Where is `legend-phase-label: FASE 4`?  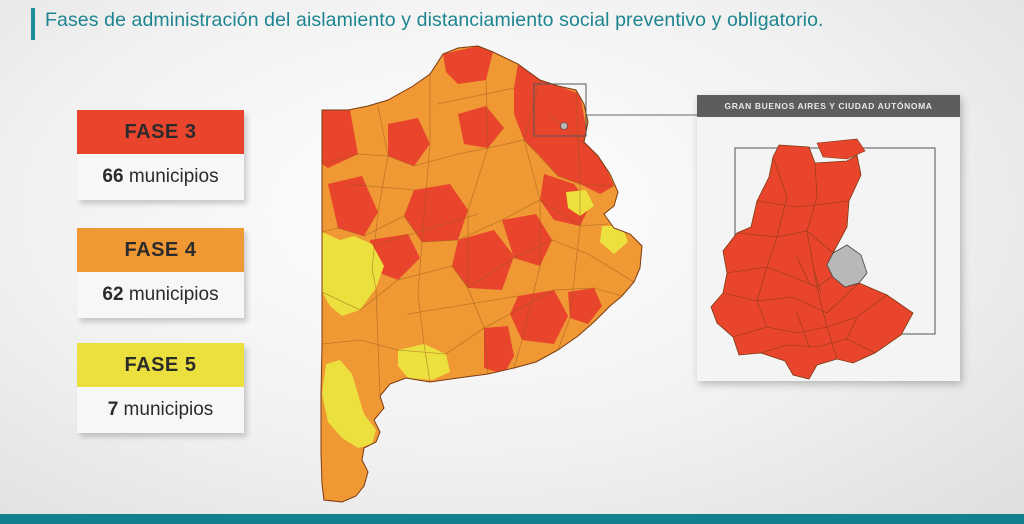
legend-phase-label: FASE 4 is located at coordinates (160, 250).